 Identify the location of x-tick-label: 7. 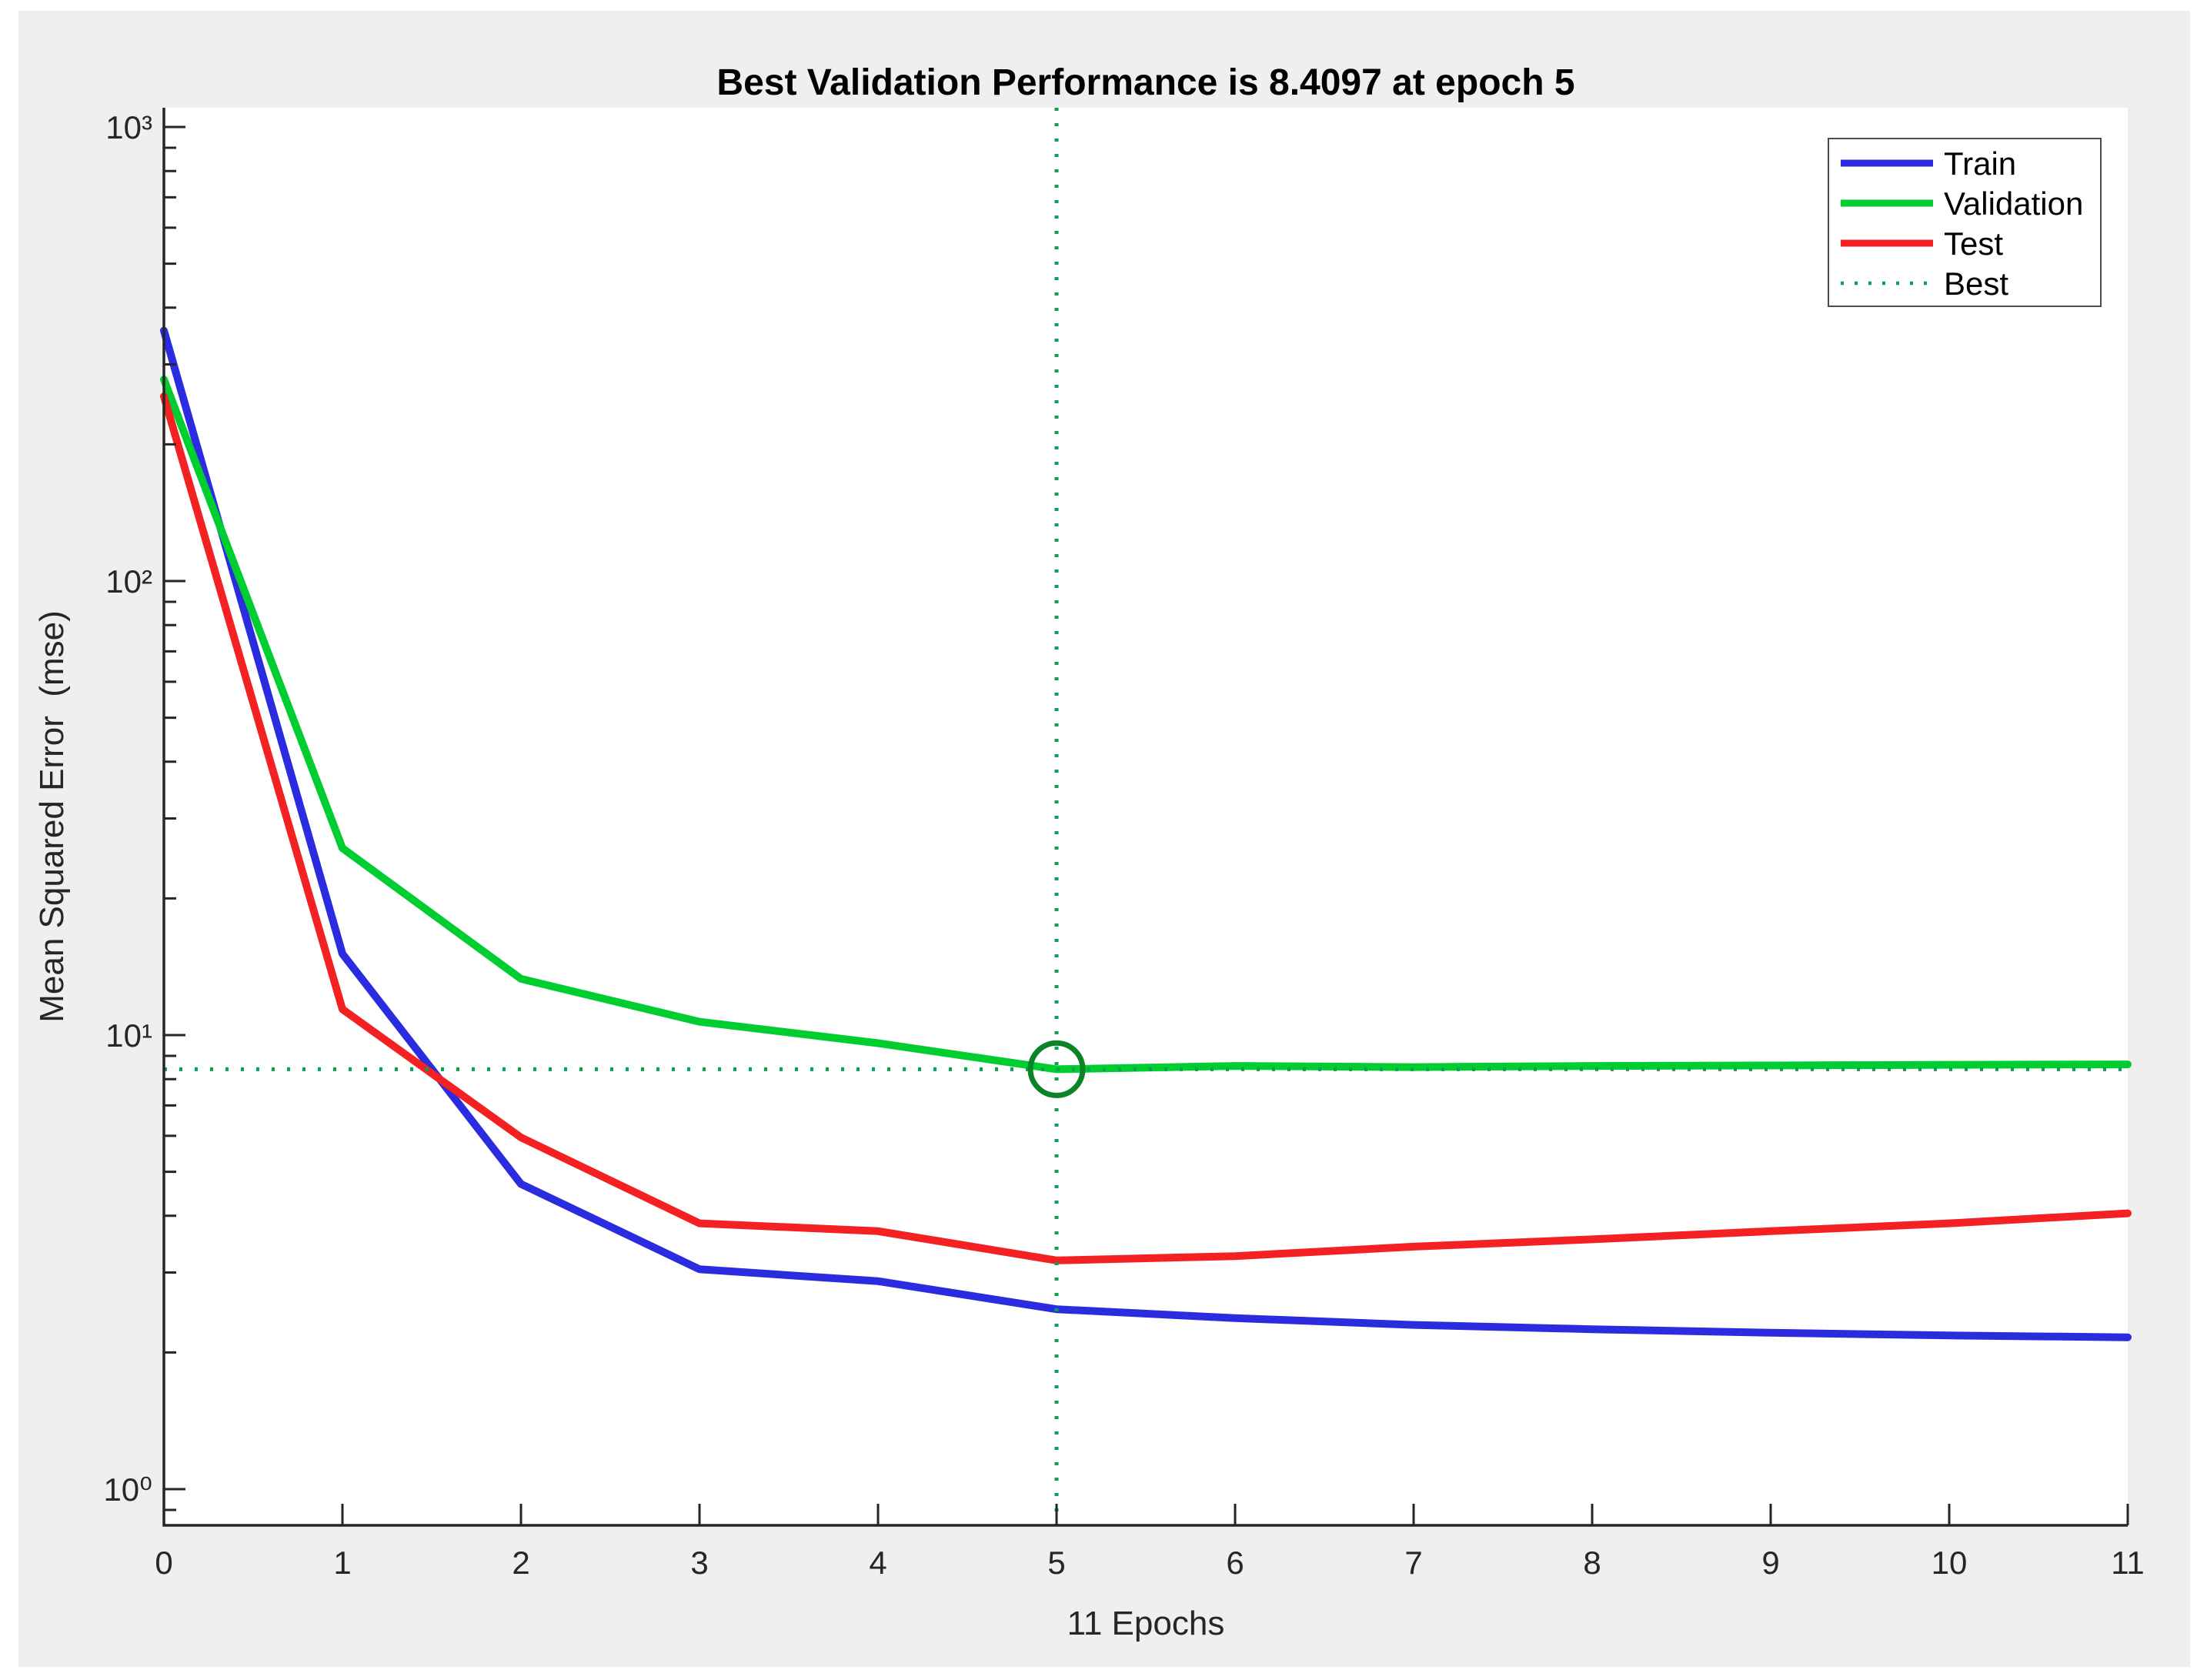
(1413, 1563).